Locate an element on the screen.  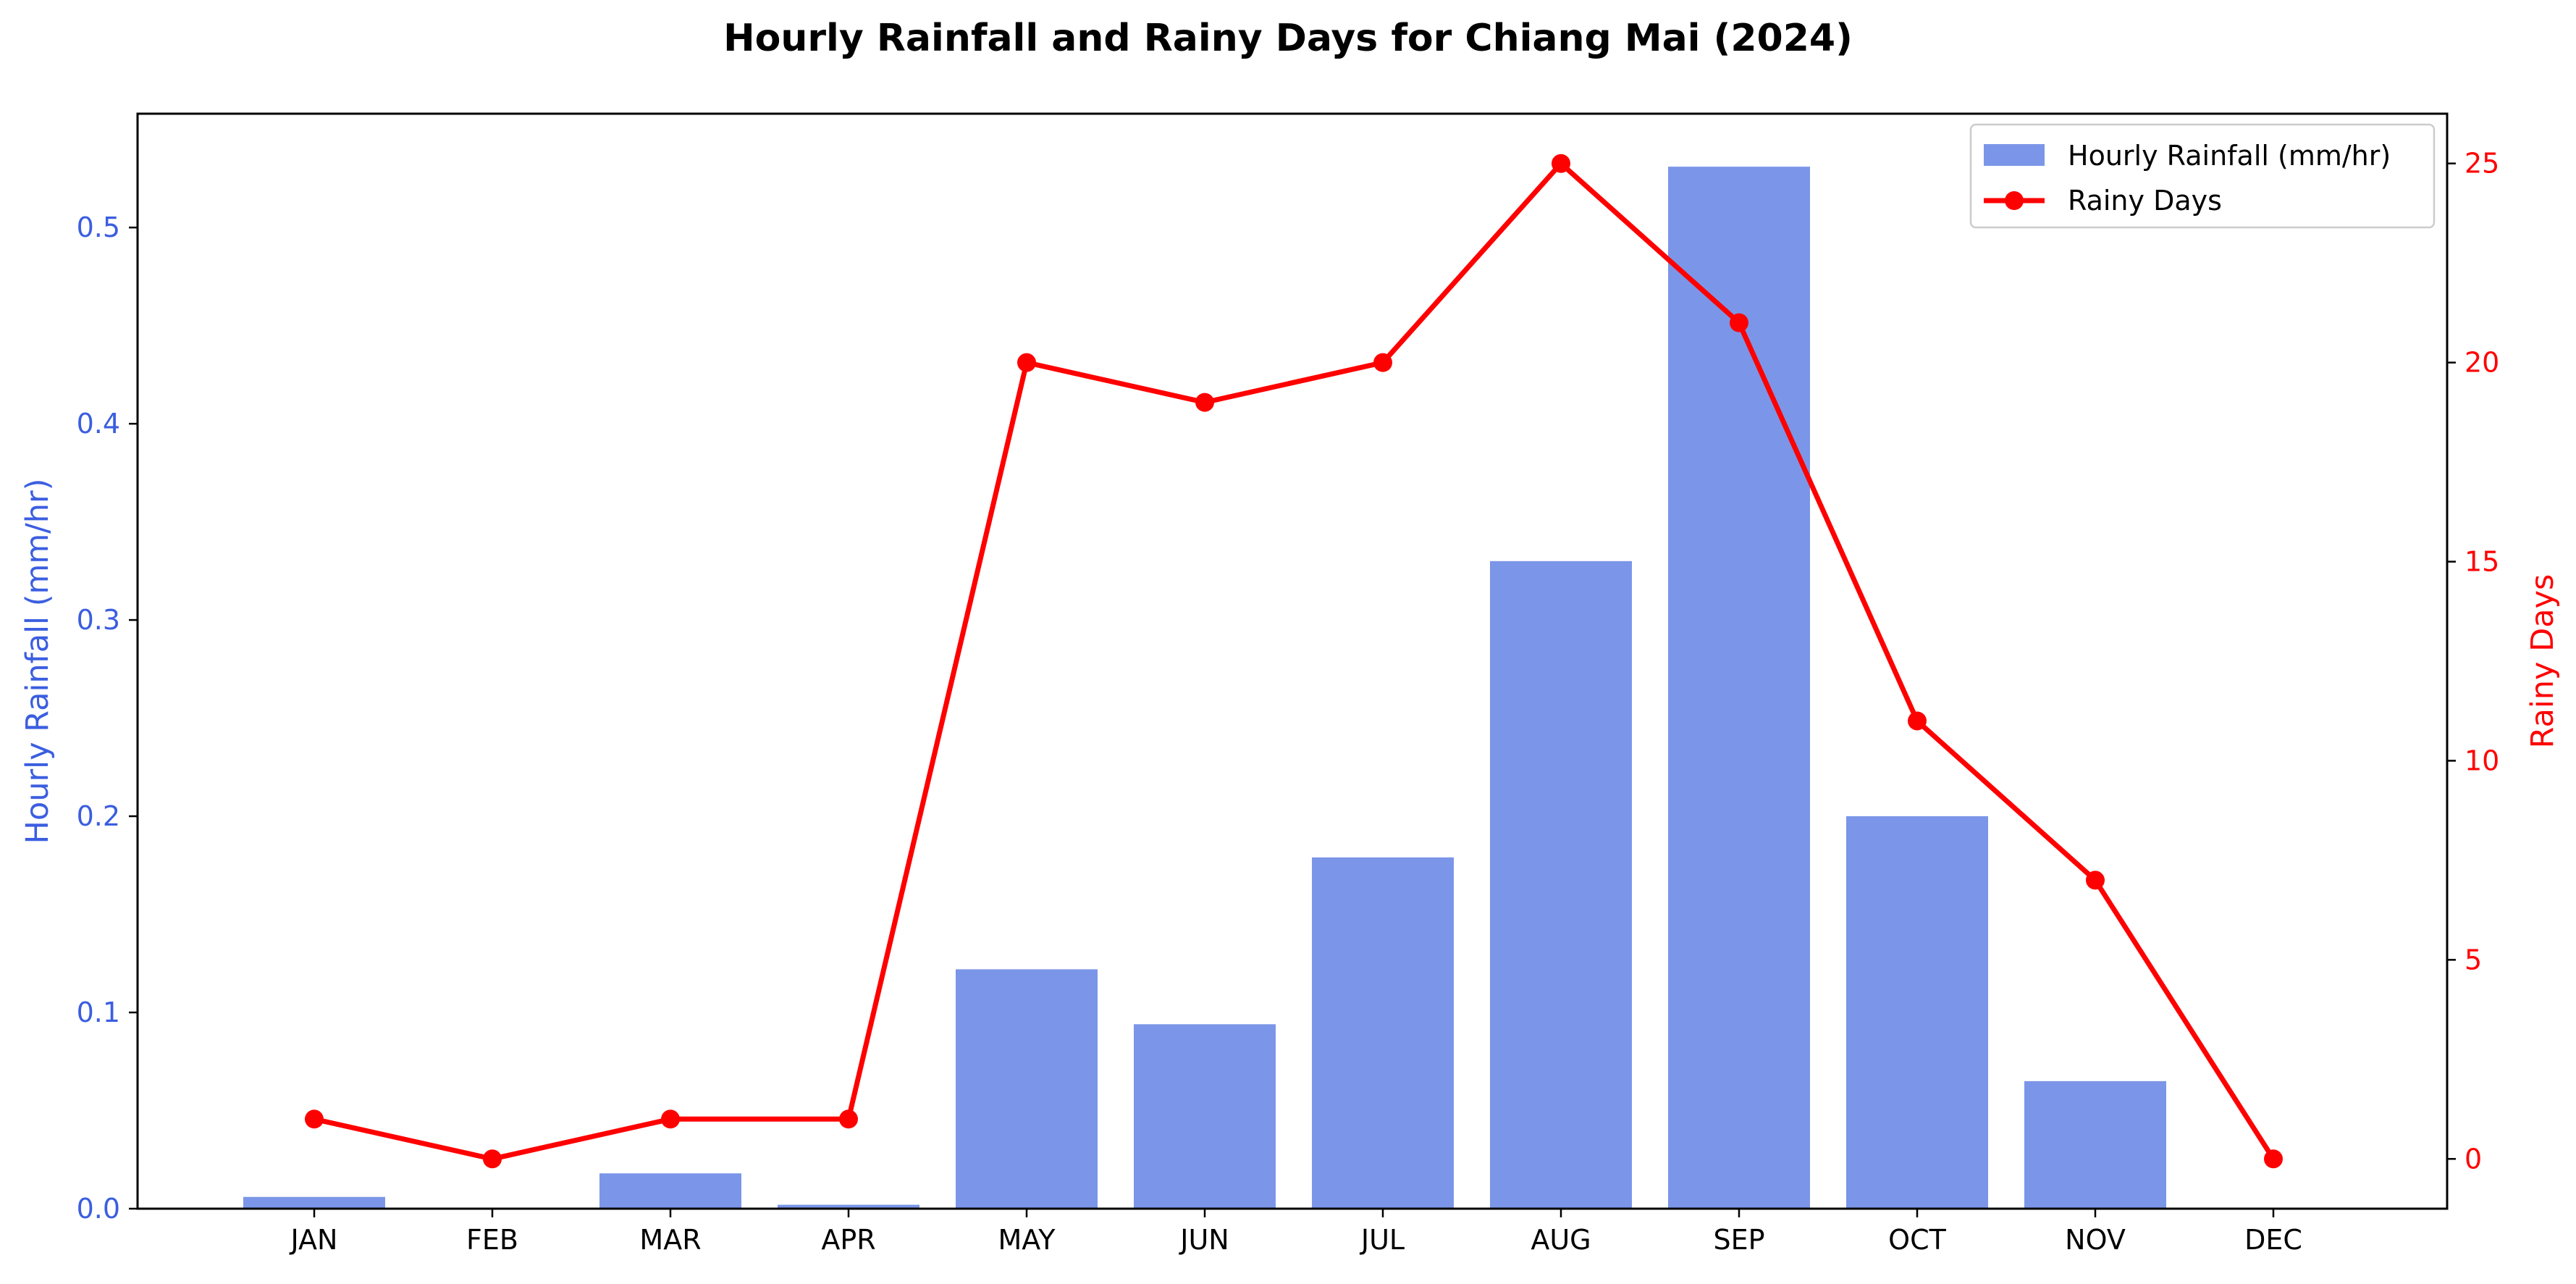
rainy-days-point-mar is located at coordinates (670, 1119).